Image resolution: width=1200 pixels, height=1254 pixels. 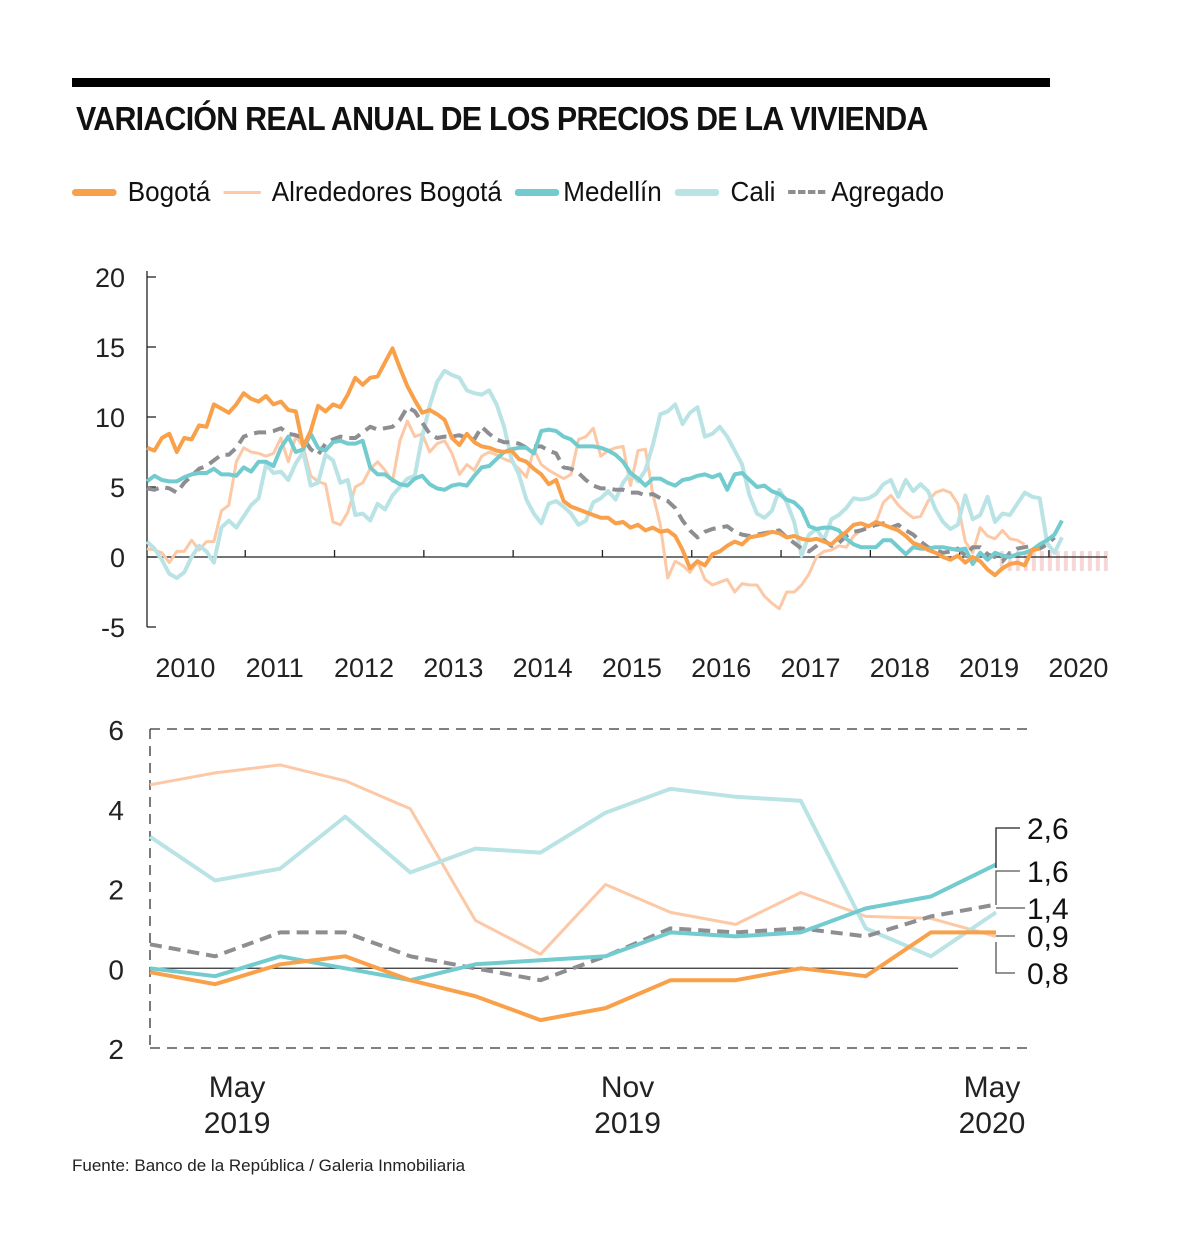 I want to click on y-tick-label: 20, so click(x=110, y=278).